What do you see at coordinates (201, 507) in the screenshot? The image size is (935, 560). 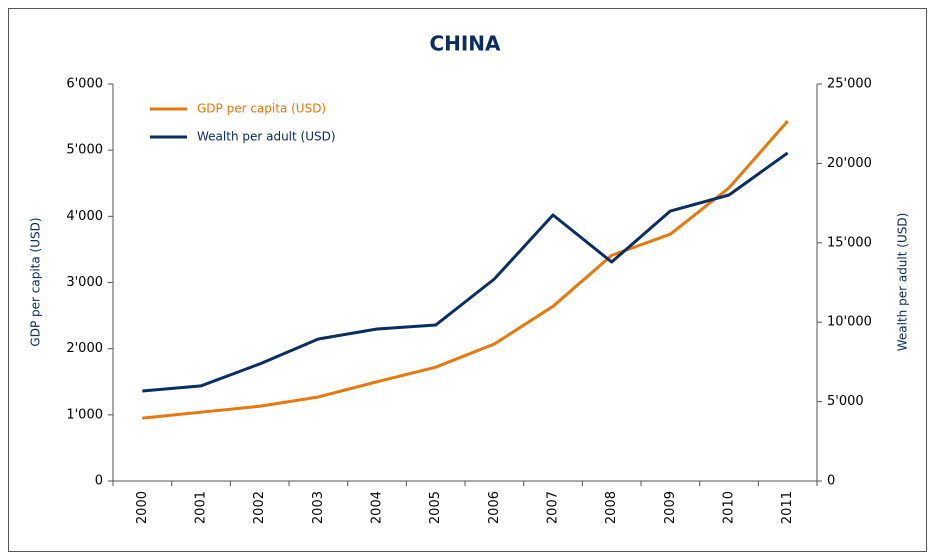 I see `x-tick-label: 2001` at bounding box center [201, 507].